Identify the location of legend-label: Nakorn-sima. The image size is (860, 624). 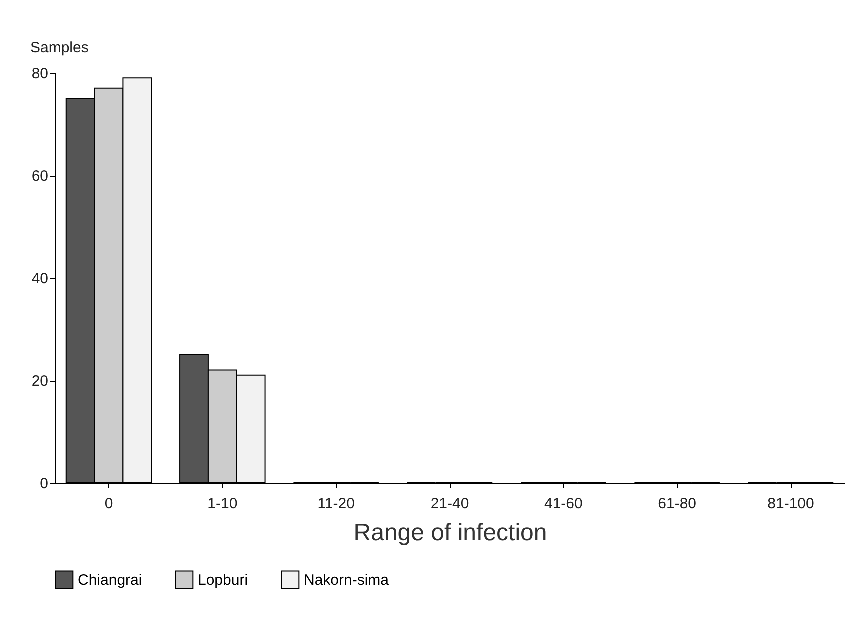
(347, 580).